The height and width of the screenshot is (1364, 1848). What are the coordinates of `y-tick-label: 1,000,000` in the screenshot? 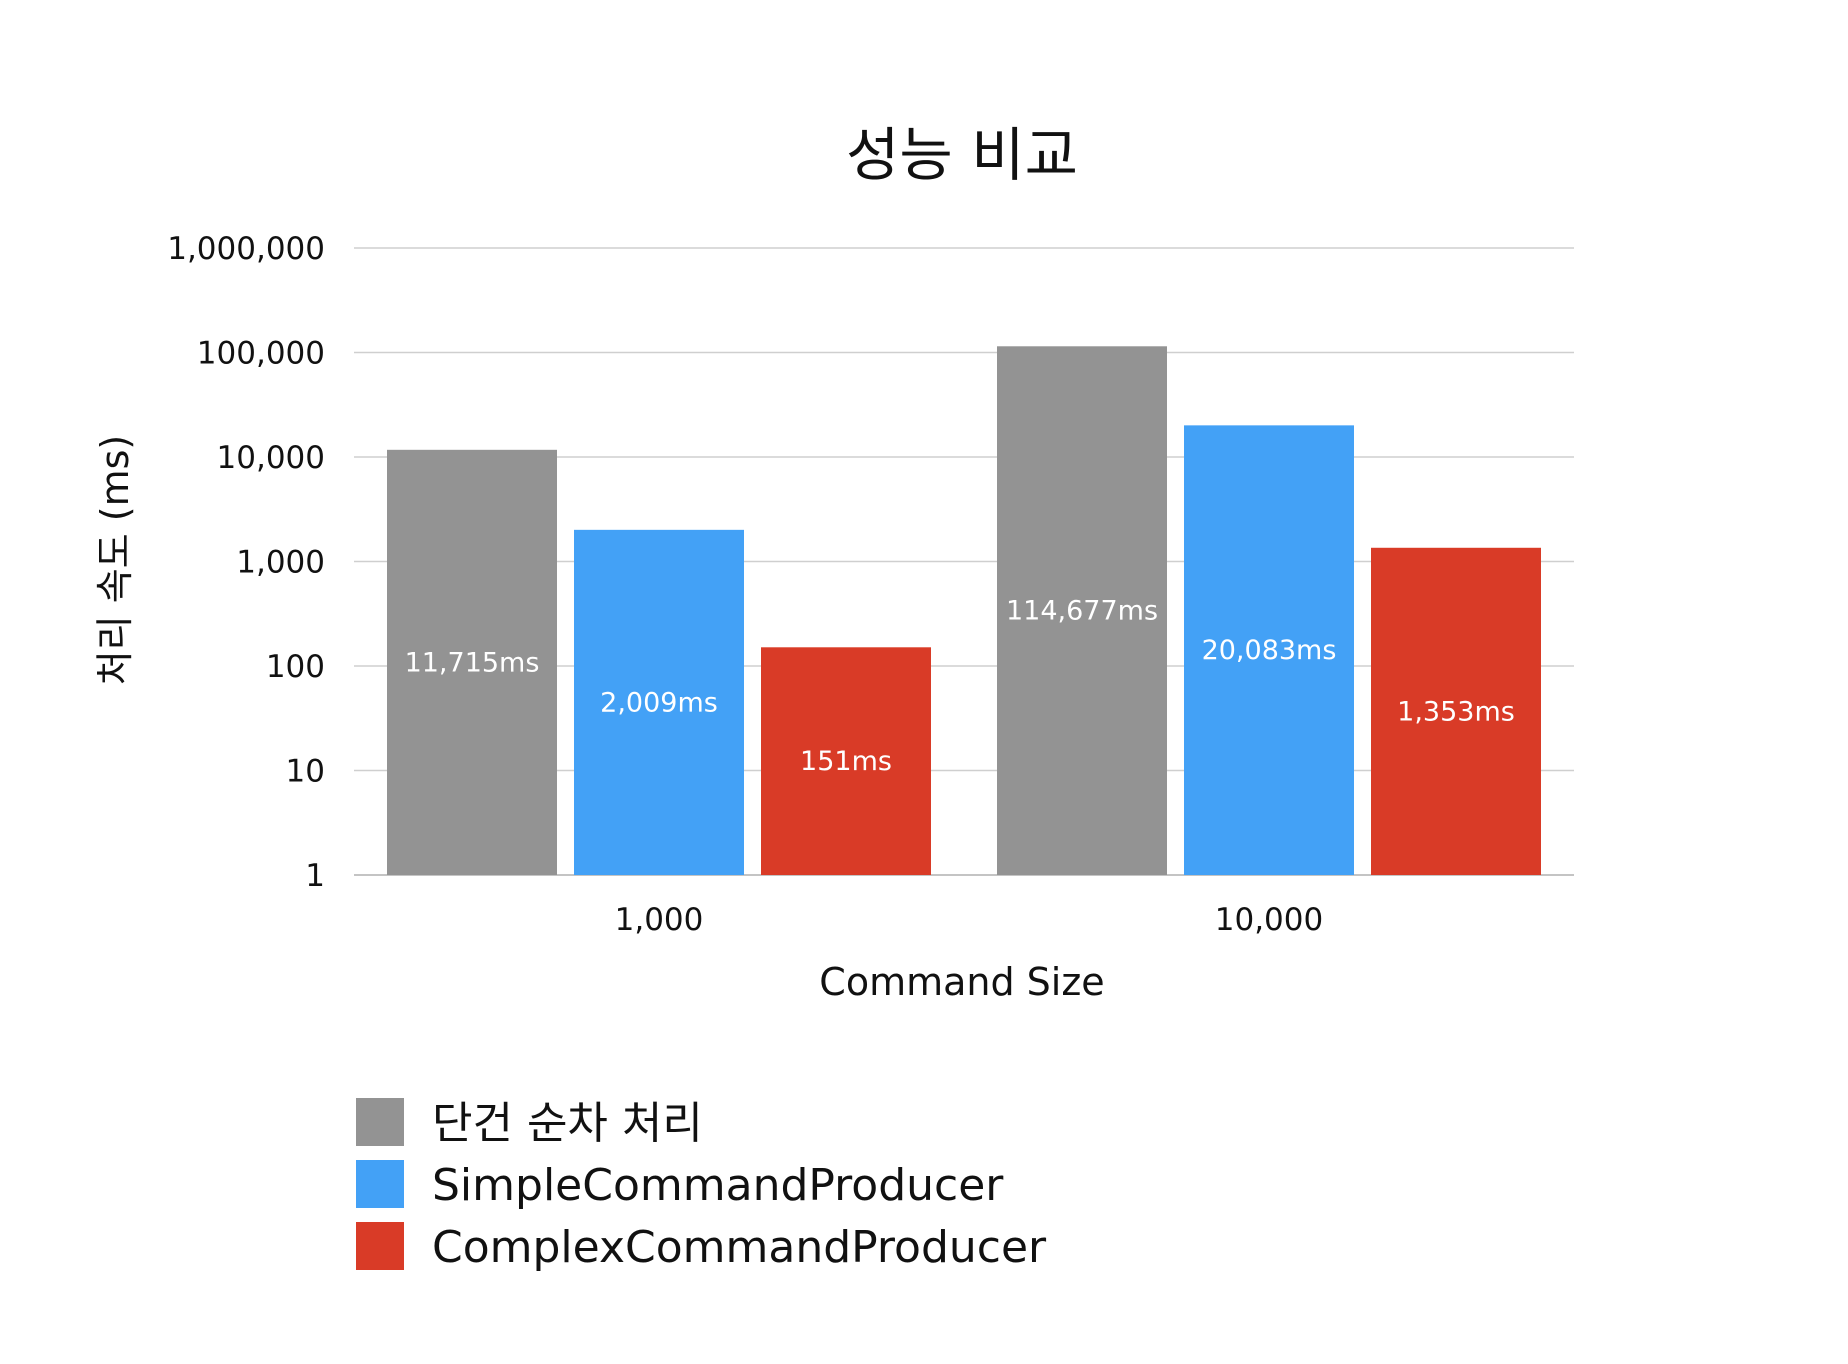 It's located at (246, 249).